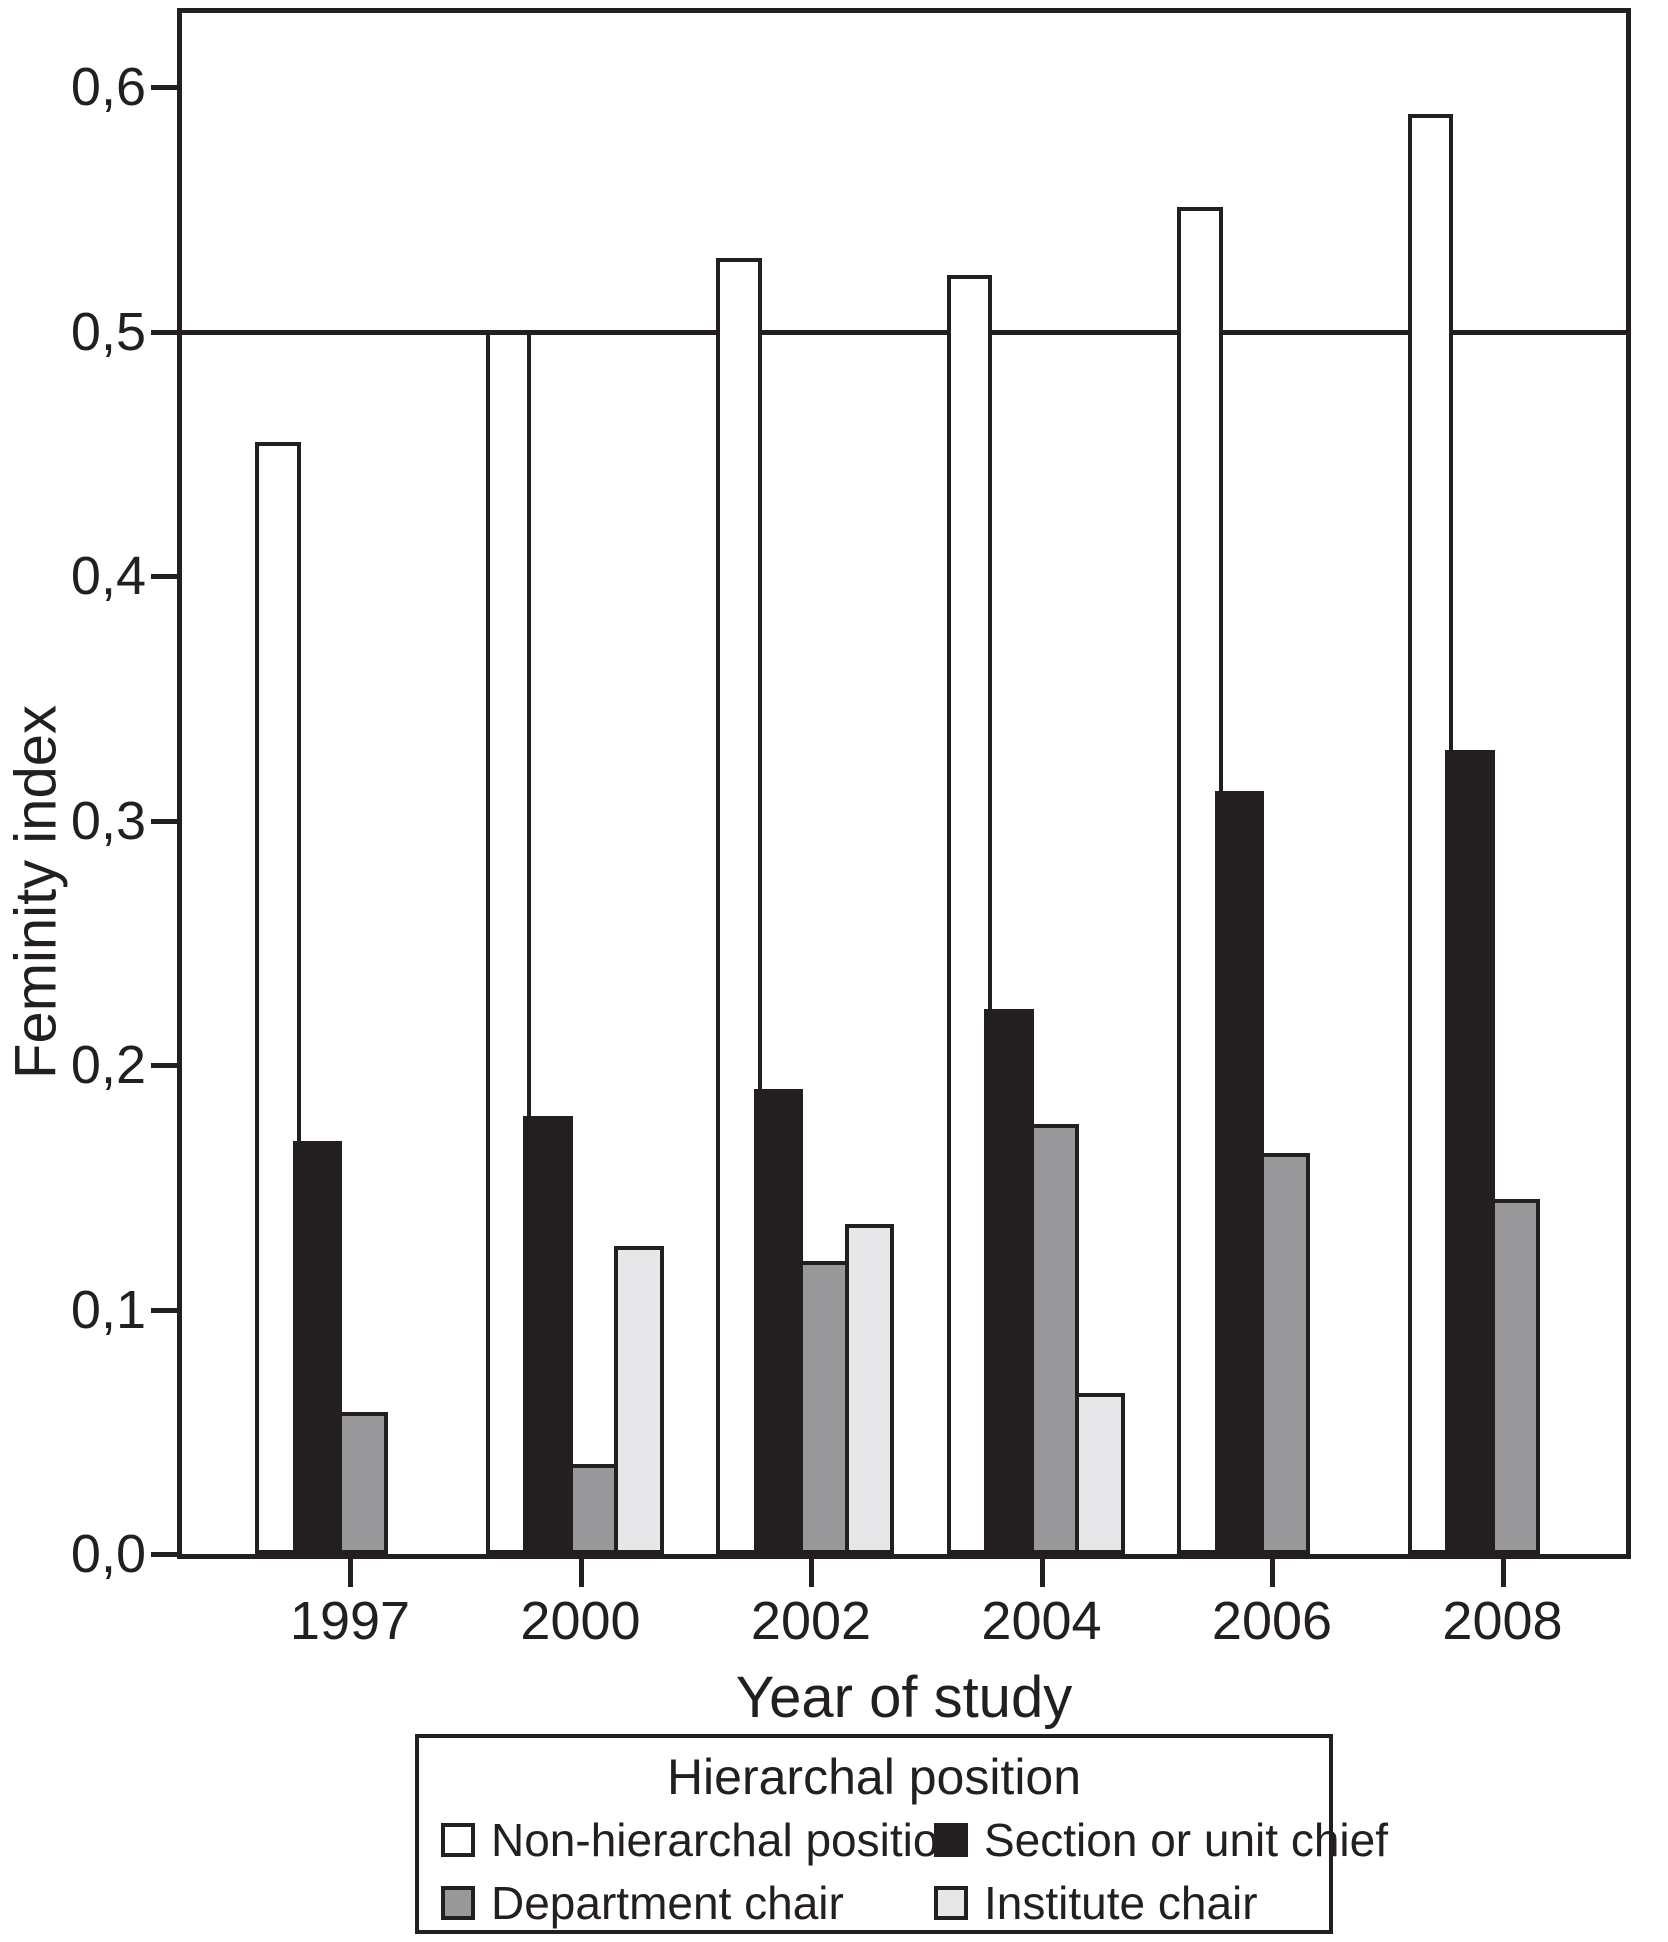 This screenshot has height=1942, width=1668. What do you see at coordinates (1041, 1621) in the screenshot?
I see `x-tick-label-2004: 2004` at bounding box center [1041, 1621].